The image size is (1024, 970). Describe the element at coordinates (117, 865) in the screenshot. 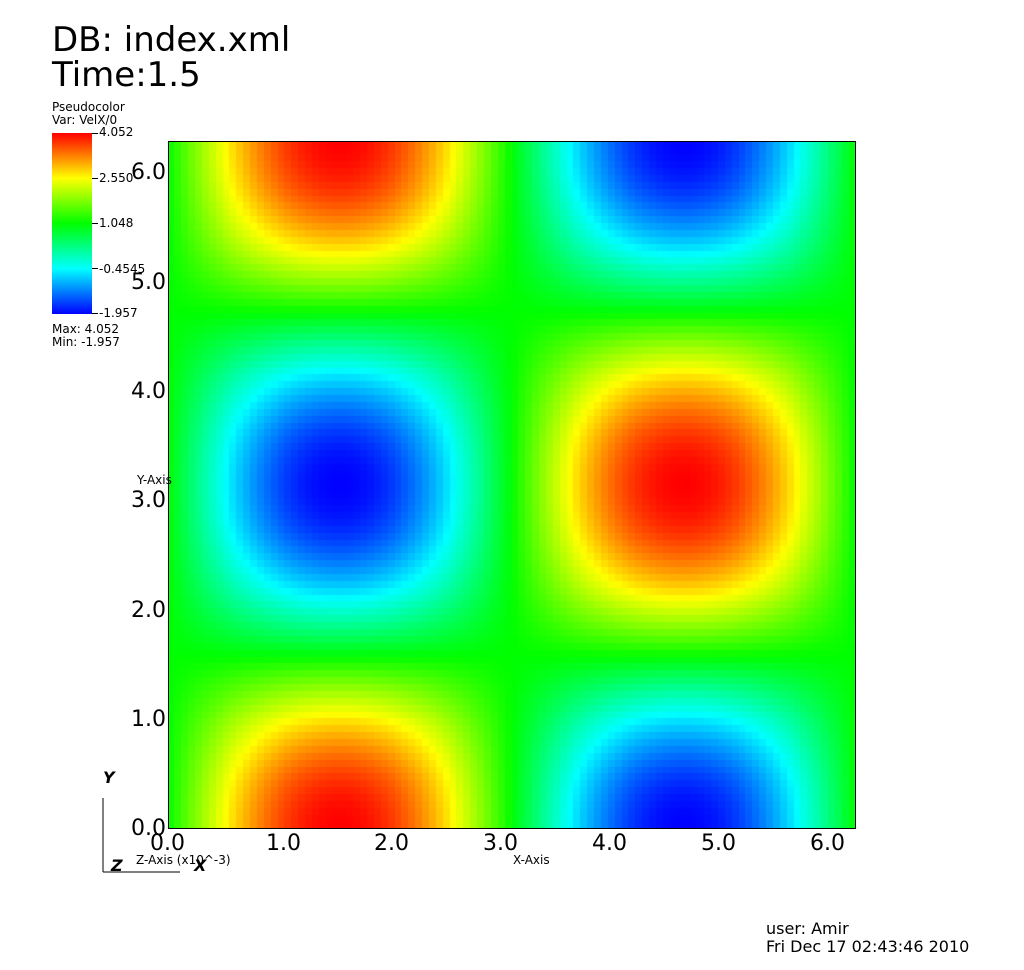

I see `triad-z-label: Z` at that location.